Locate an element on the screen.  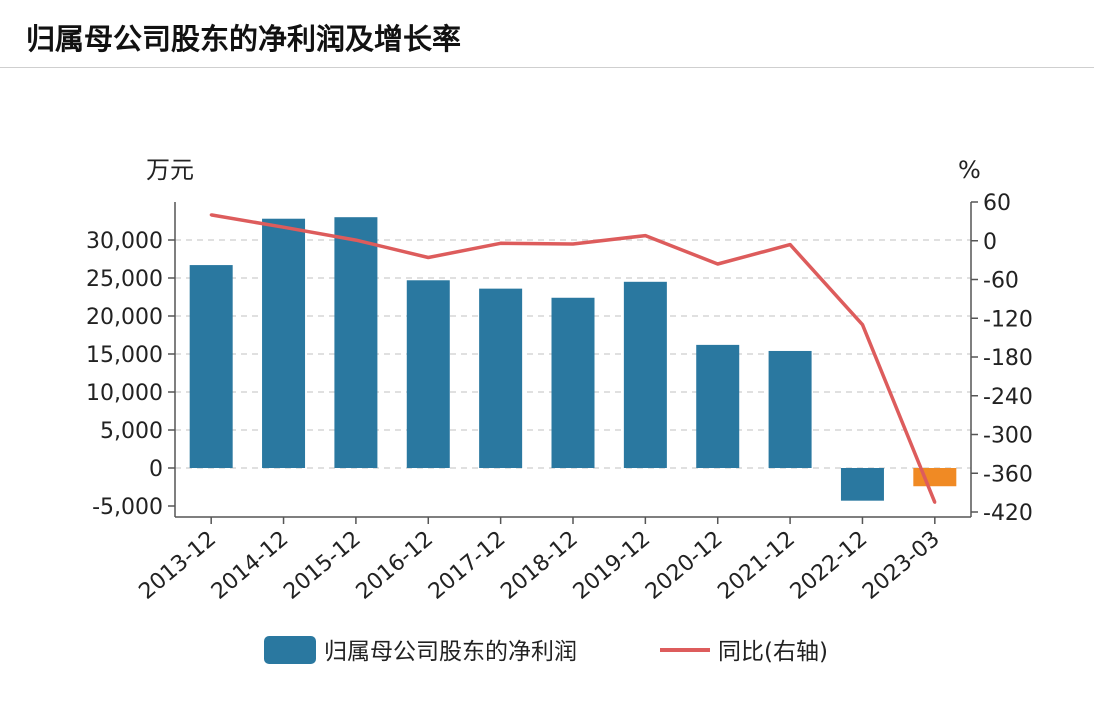
y-right-tick-label: -60 is located at coordinates (1001, 281).